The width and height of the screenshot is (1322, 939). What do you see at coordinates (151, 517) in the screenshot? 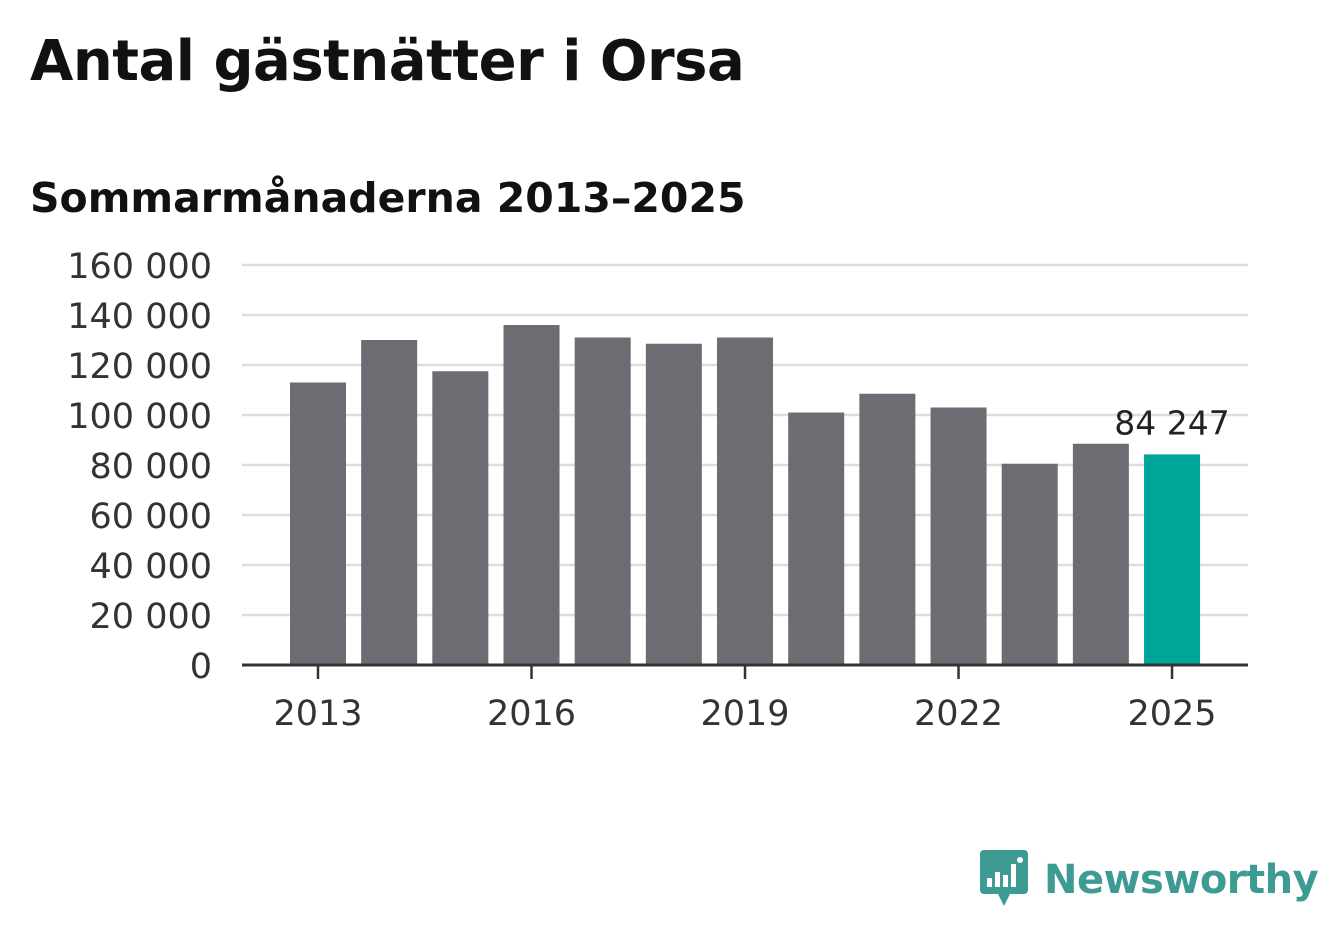
I see `y-tick-label: 60 000` at bounding box center [151, 517].